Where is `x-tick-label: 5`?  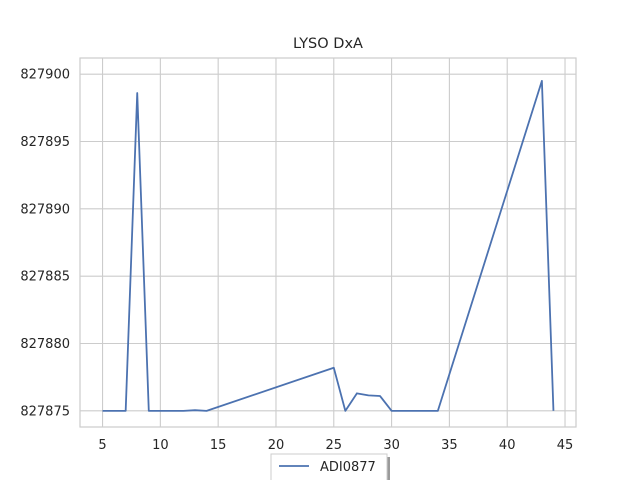 x-tick-label: 5 is located at coordinates (102, 445).